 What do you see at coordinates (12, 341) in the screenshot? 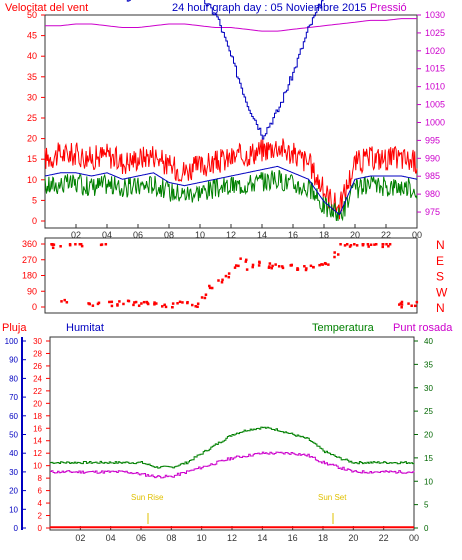
I see `pluja-y-tick-label: 100` at bounding box center [12, 341].